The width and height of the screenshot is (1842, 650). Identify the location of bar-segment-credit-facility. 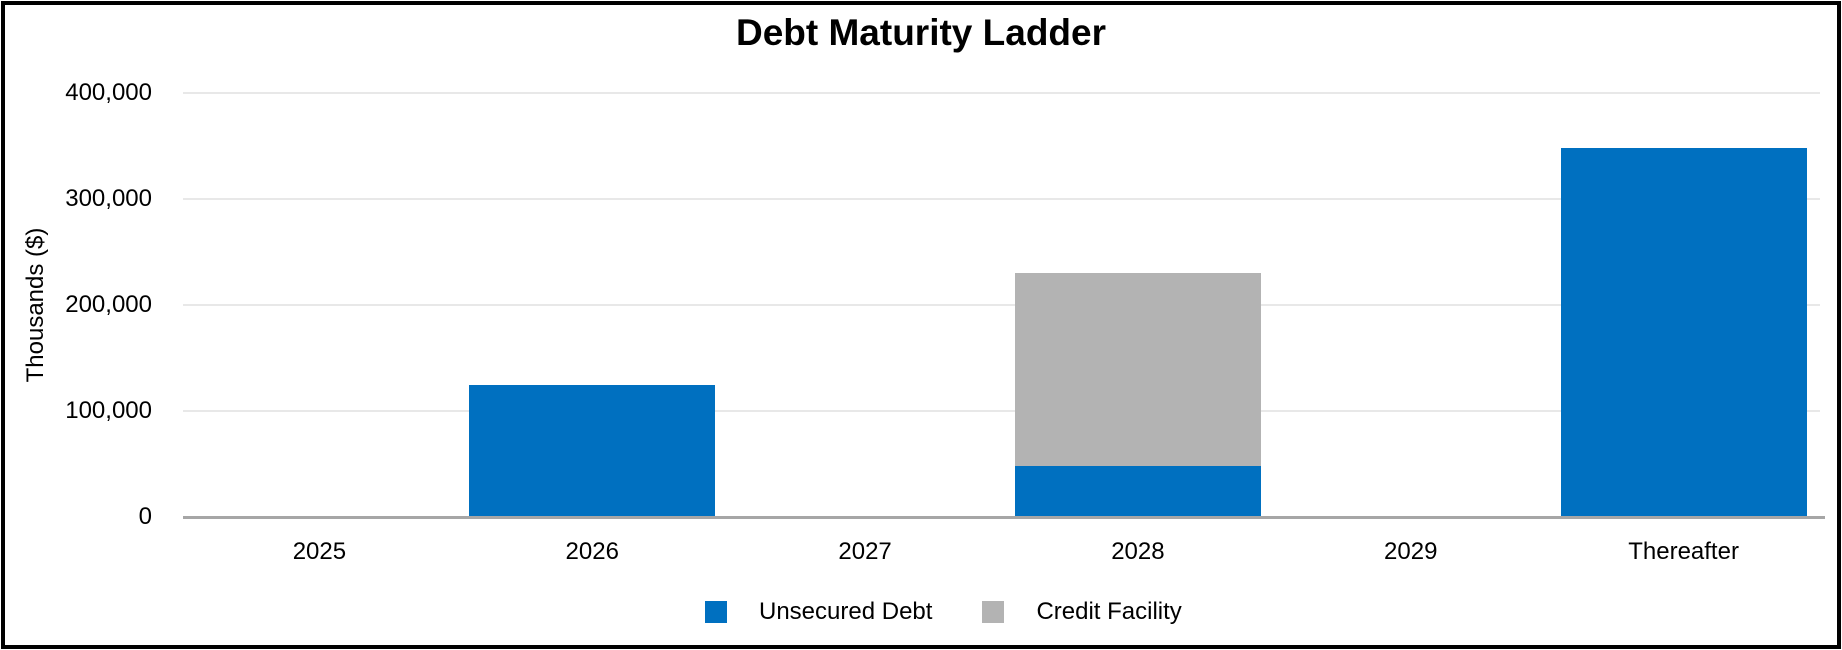
(1137, 370).